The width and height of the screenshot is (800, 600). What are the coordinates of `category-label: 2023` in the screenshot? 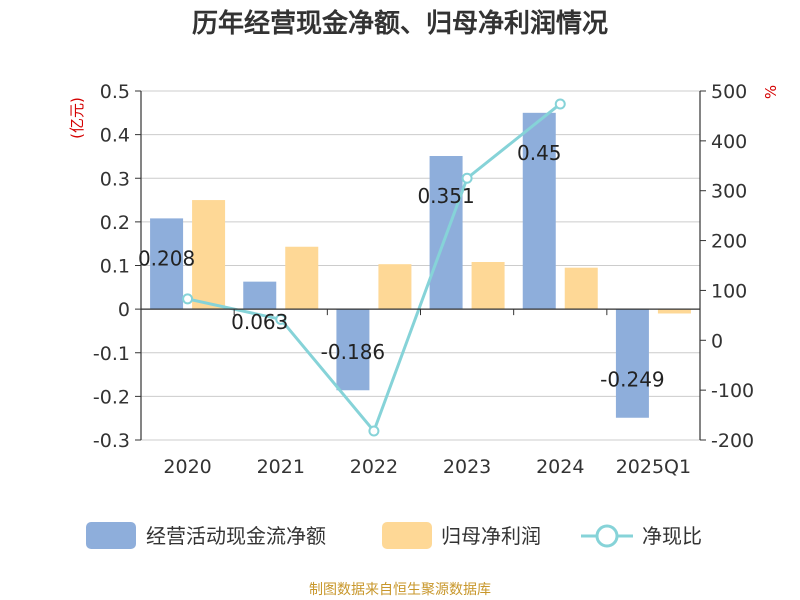 It's located at (467, 467).